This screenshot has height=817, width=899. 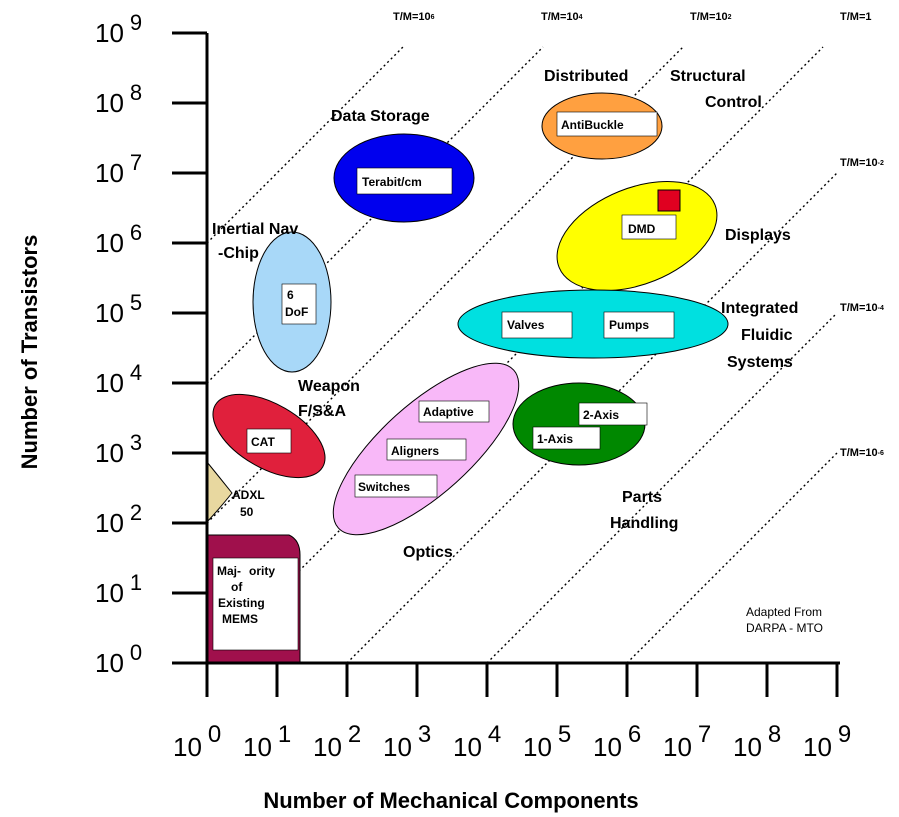 What do you see at coordinates (118, 29) in the screenshot?
I see `y-tick-label: 10 9` at bounding box center [118, 29].